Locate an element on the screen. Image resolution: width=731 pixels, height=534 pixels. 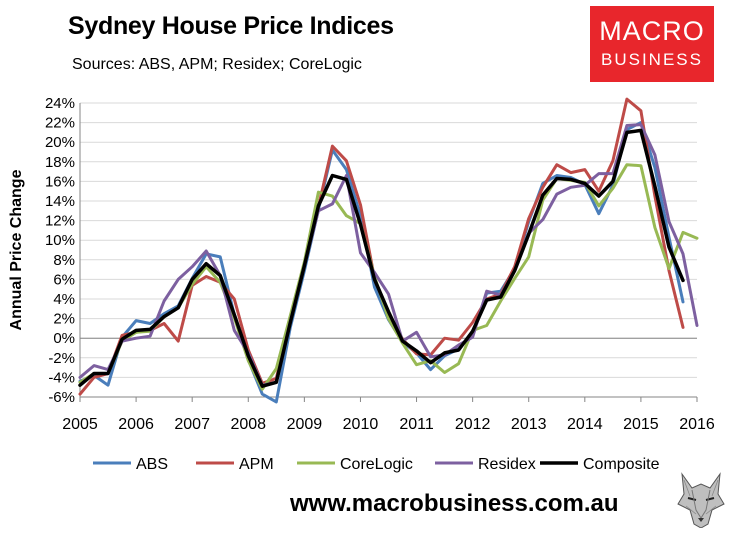
y-tick-label: 14% is located at coordinates (60, 201).